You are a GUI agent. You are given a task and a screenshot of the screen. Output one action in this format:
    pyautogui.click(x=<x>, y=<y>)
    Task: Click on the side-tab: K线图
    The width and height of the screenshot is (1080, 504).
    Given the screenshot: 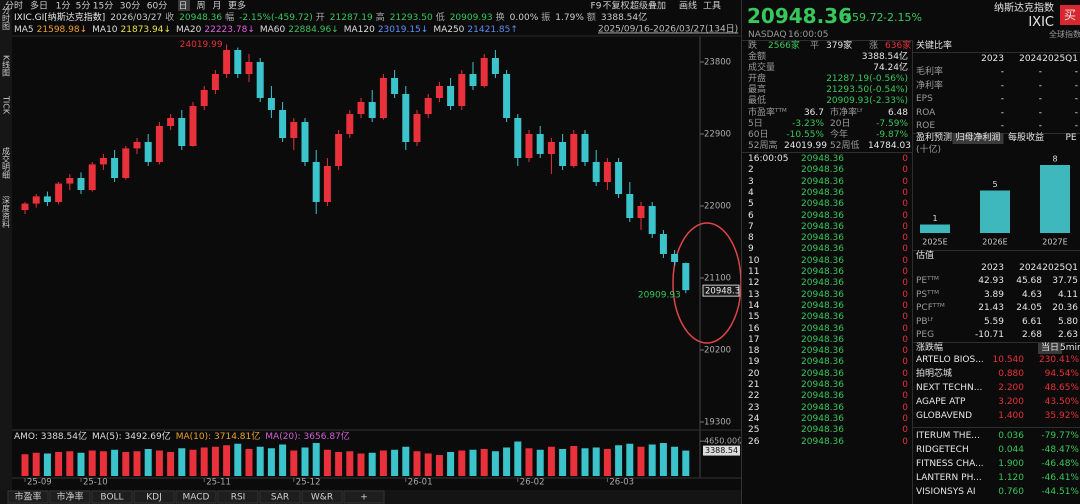 What is the action you would take?
    pyautogui.click(x=6, y=66)
    